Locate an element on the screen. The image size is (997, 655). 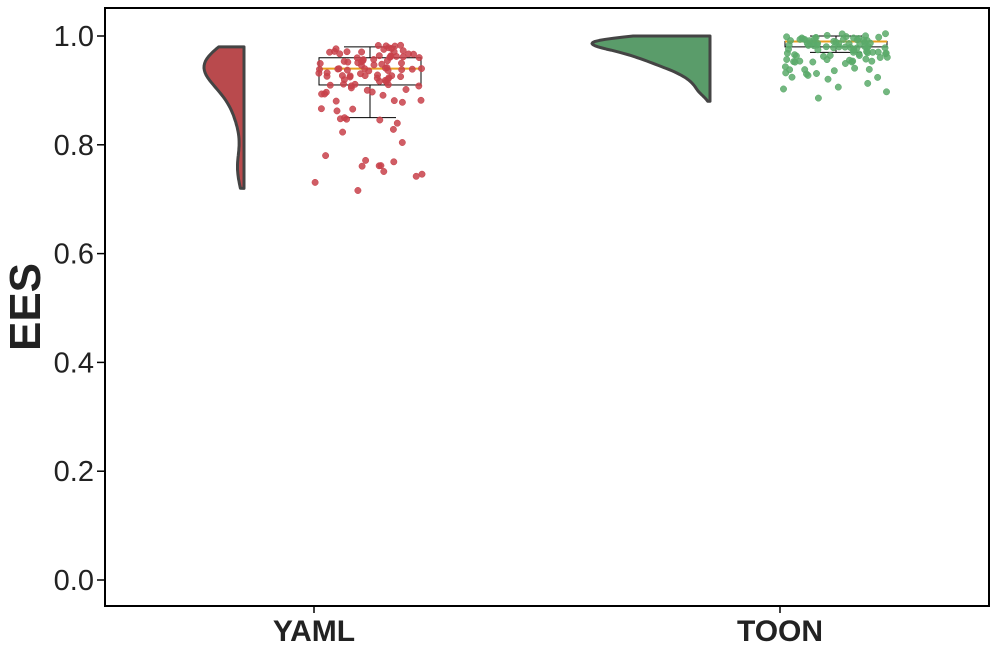
y-axis-label: EES is located at coordinates (25, 307).